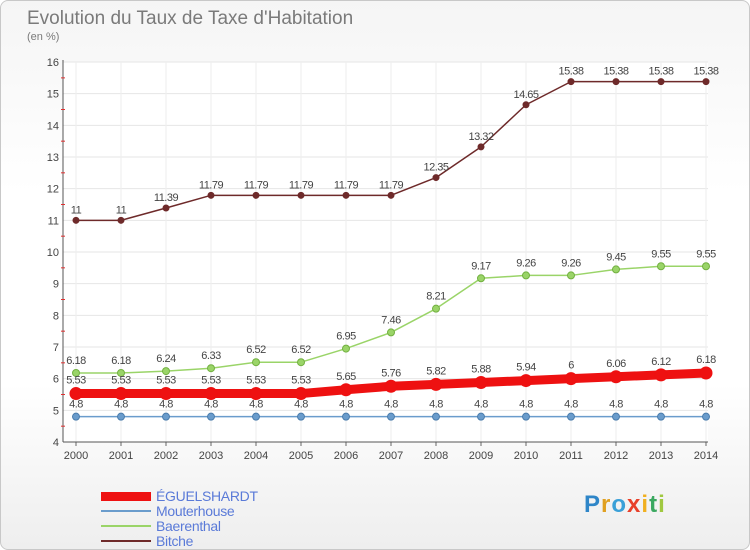 This screenshot has height=550, width=750. What do you see at coordinates (481, 266) in the screenshot?
I see `data-label: 9.17` at bounding box center [481, 266].